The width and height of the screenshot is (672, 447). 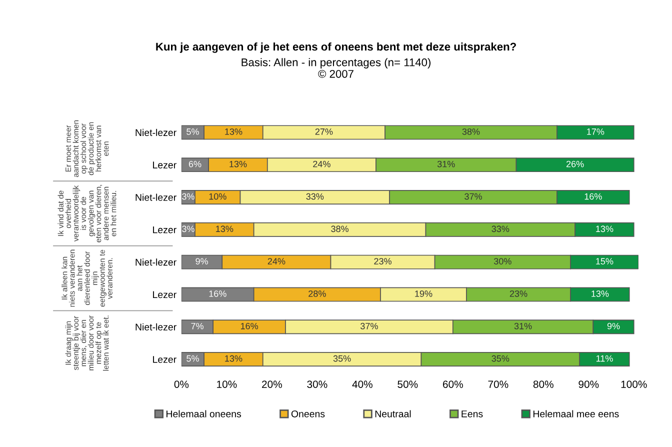 I want to click on data-label: 19%, so click(x=423, y=293).